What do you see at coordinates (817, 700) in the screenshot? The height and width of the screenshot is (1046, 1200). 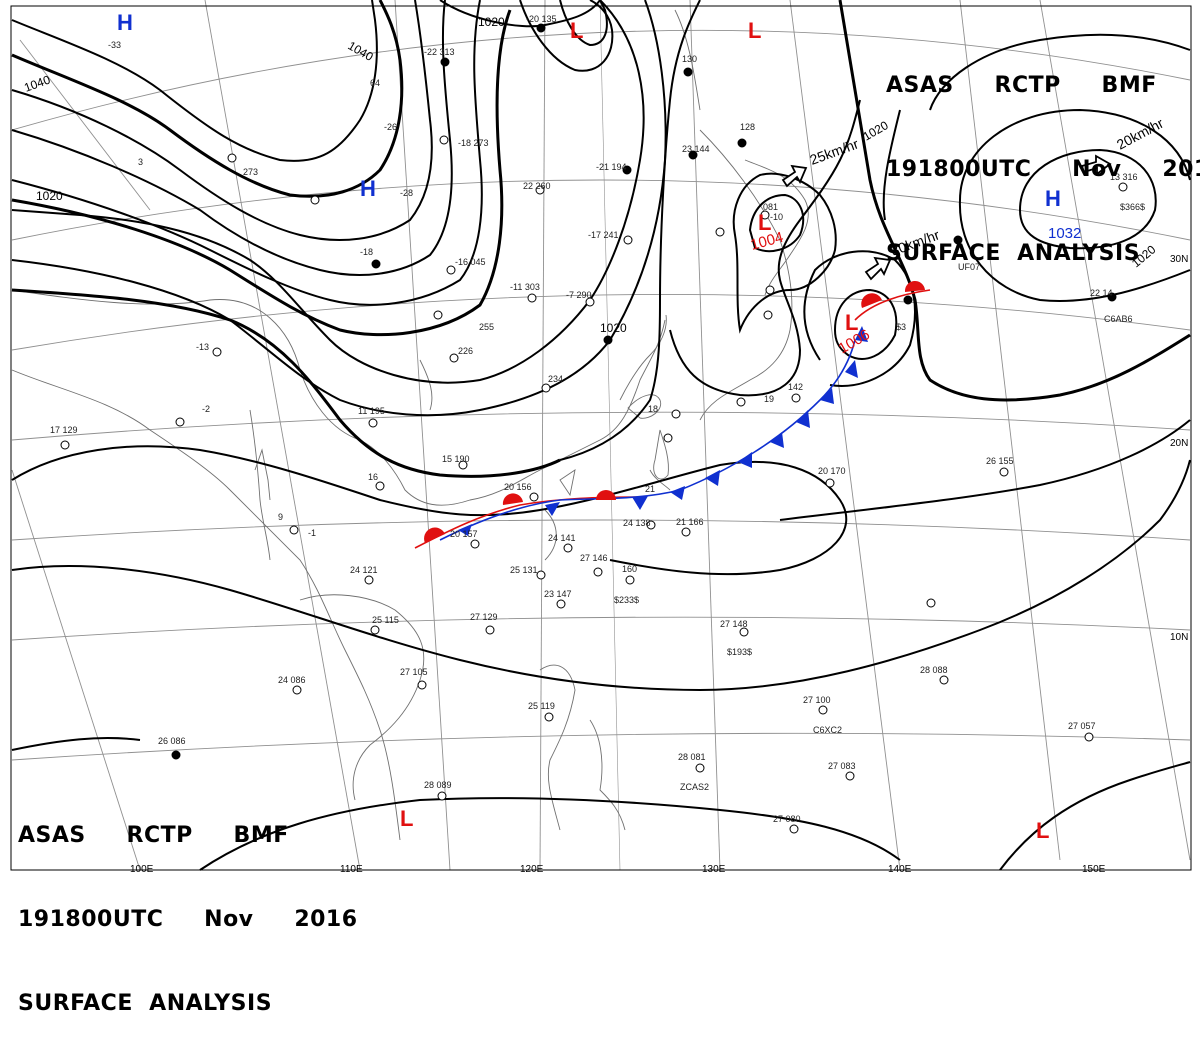 I see `station-obs: 27 100` at bounding box center [817, 700].